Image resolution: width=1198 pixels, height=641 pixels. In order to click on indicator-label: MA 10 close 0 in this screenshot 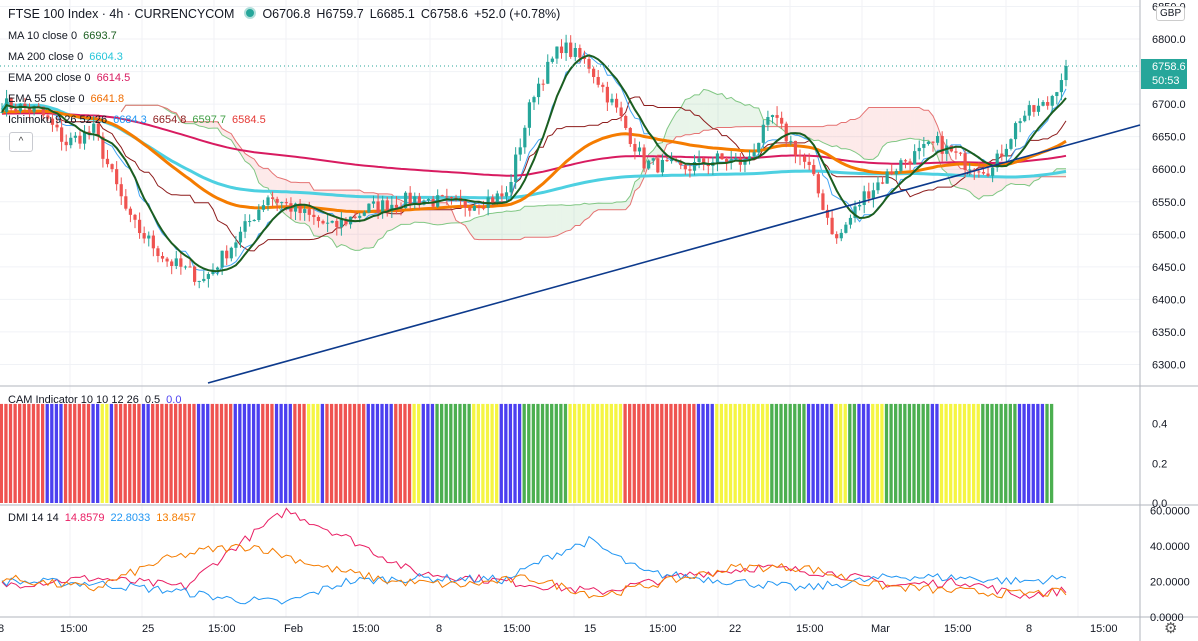, I will do `click(43, 36)`.